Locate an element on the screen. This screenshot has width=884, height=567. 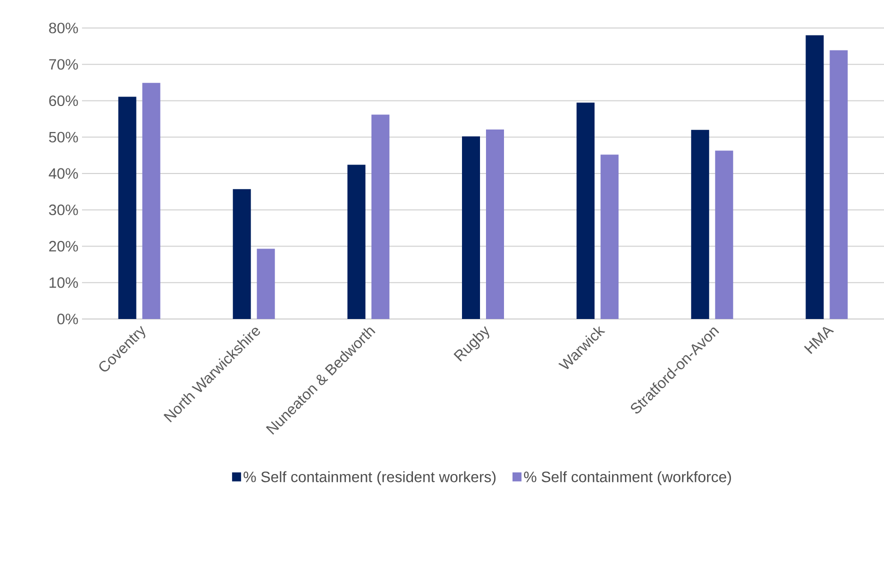
y-tick-label: 80% is located at coordinates (63, 28).